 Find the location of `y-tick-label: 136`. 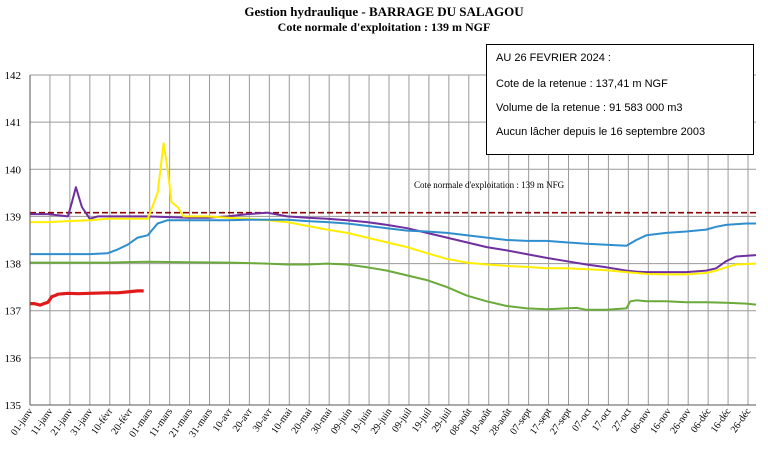

y-tick-label: 136 is located at coordinates (13, 359).